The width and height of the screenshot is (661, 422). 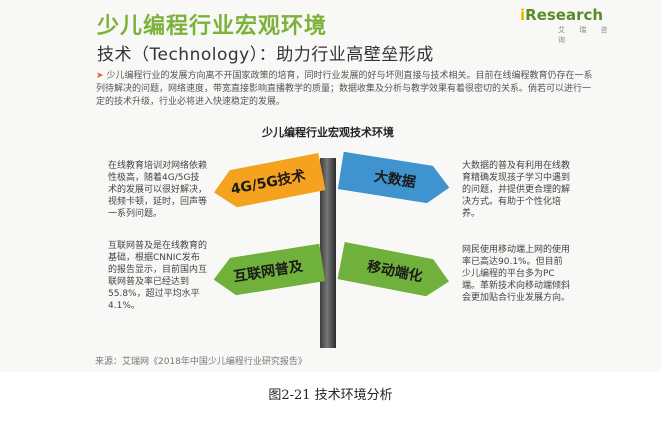 I want to click on sign-internet-popularization: 互联网普及, so click(x=268, y=271).